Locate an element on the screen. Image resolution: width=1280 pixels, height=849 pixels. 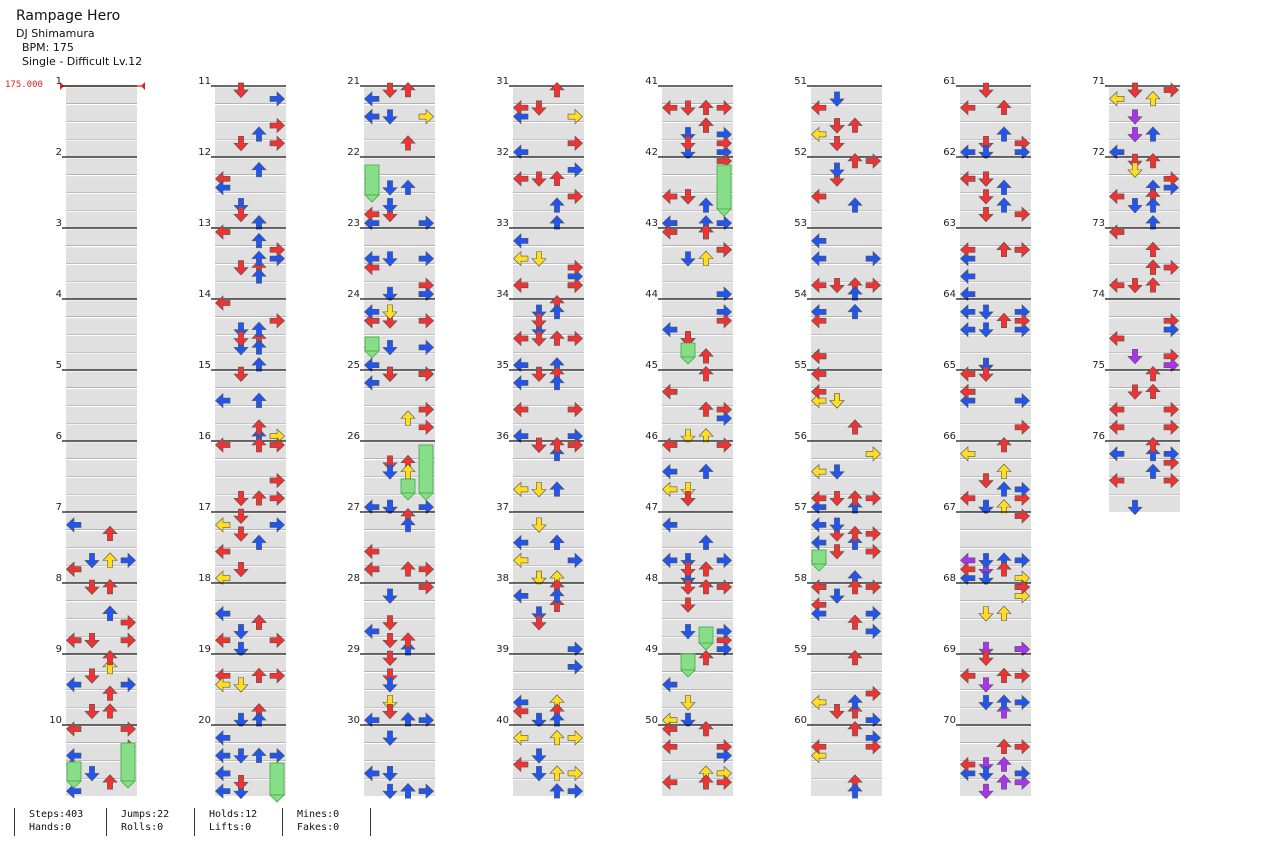
measure-number: 13 is located at coordinates (204, 223).